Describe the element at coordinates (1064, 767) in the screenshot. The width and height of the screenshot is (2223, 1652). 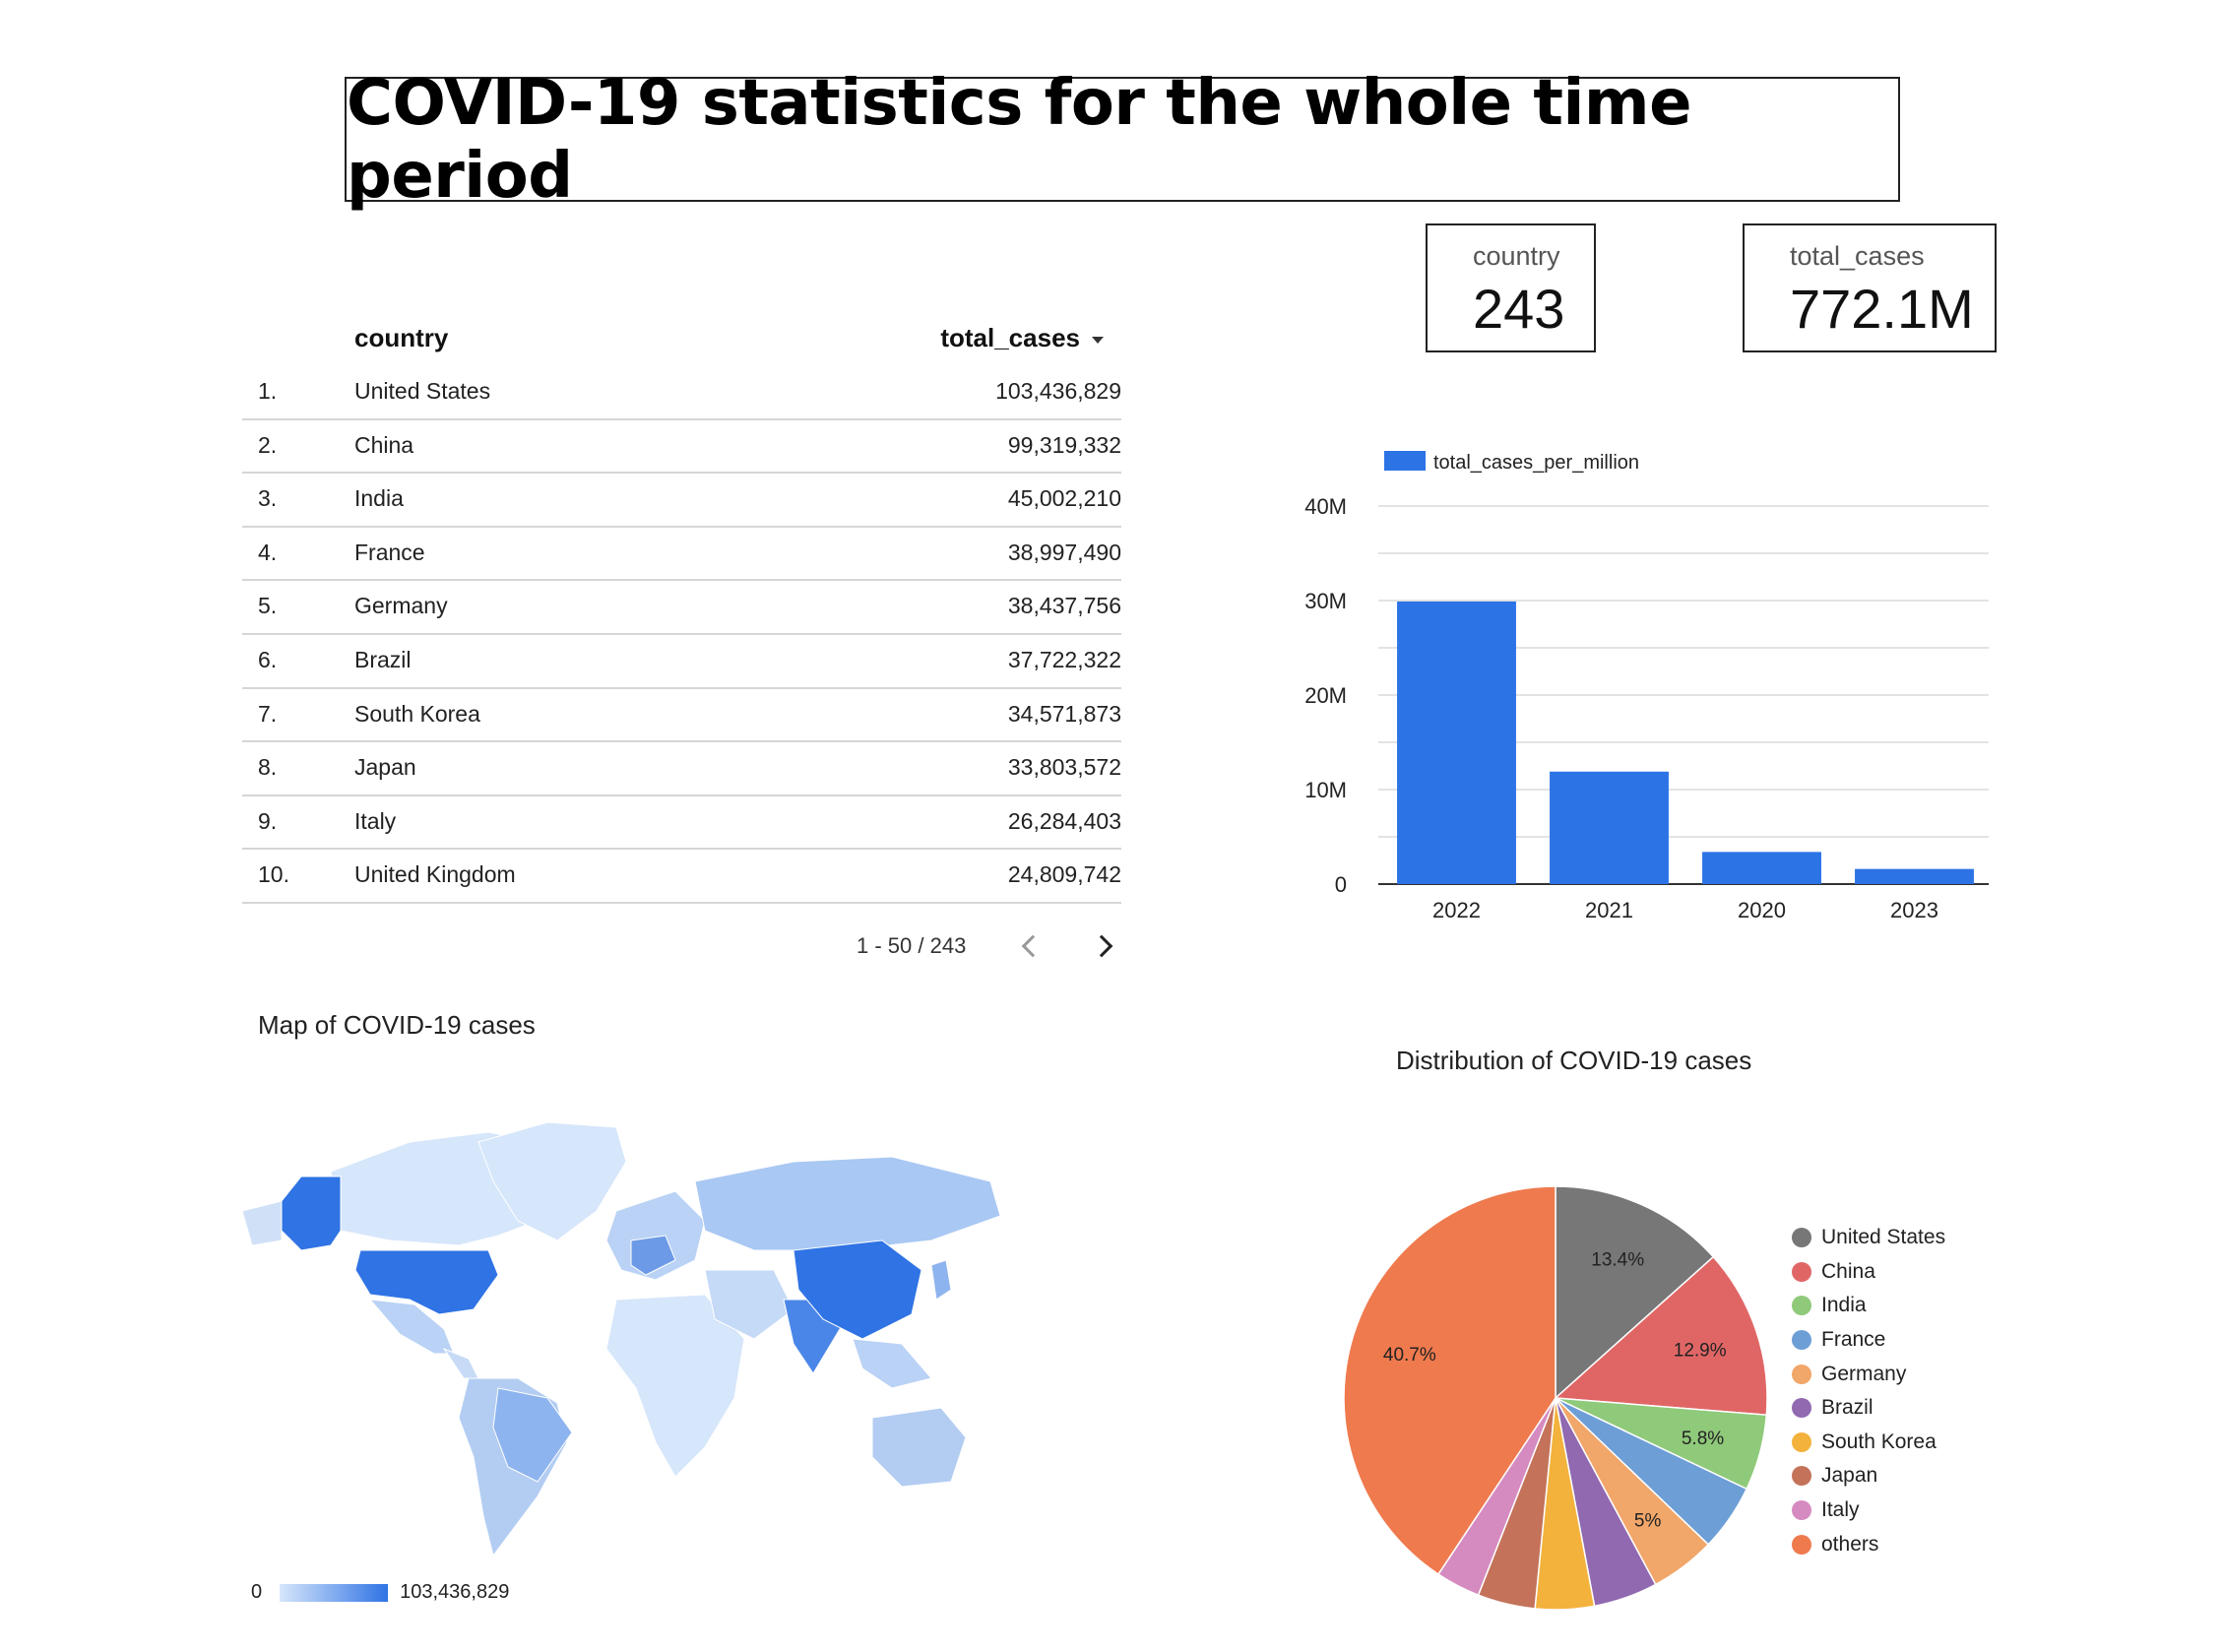
I see `row-total-cases: 33,803,572` at that location.